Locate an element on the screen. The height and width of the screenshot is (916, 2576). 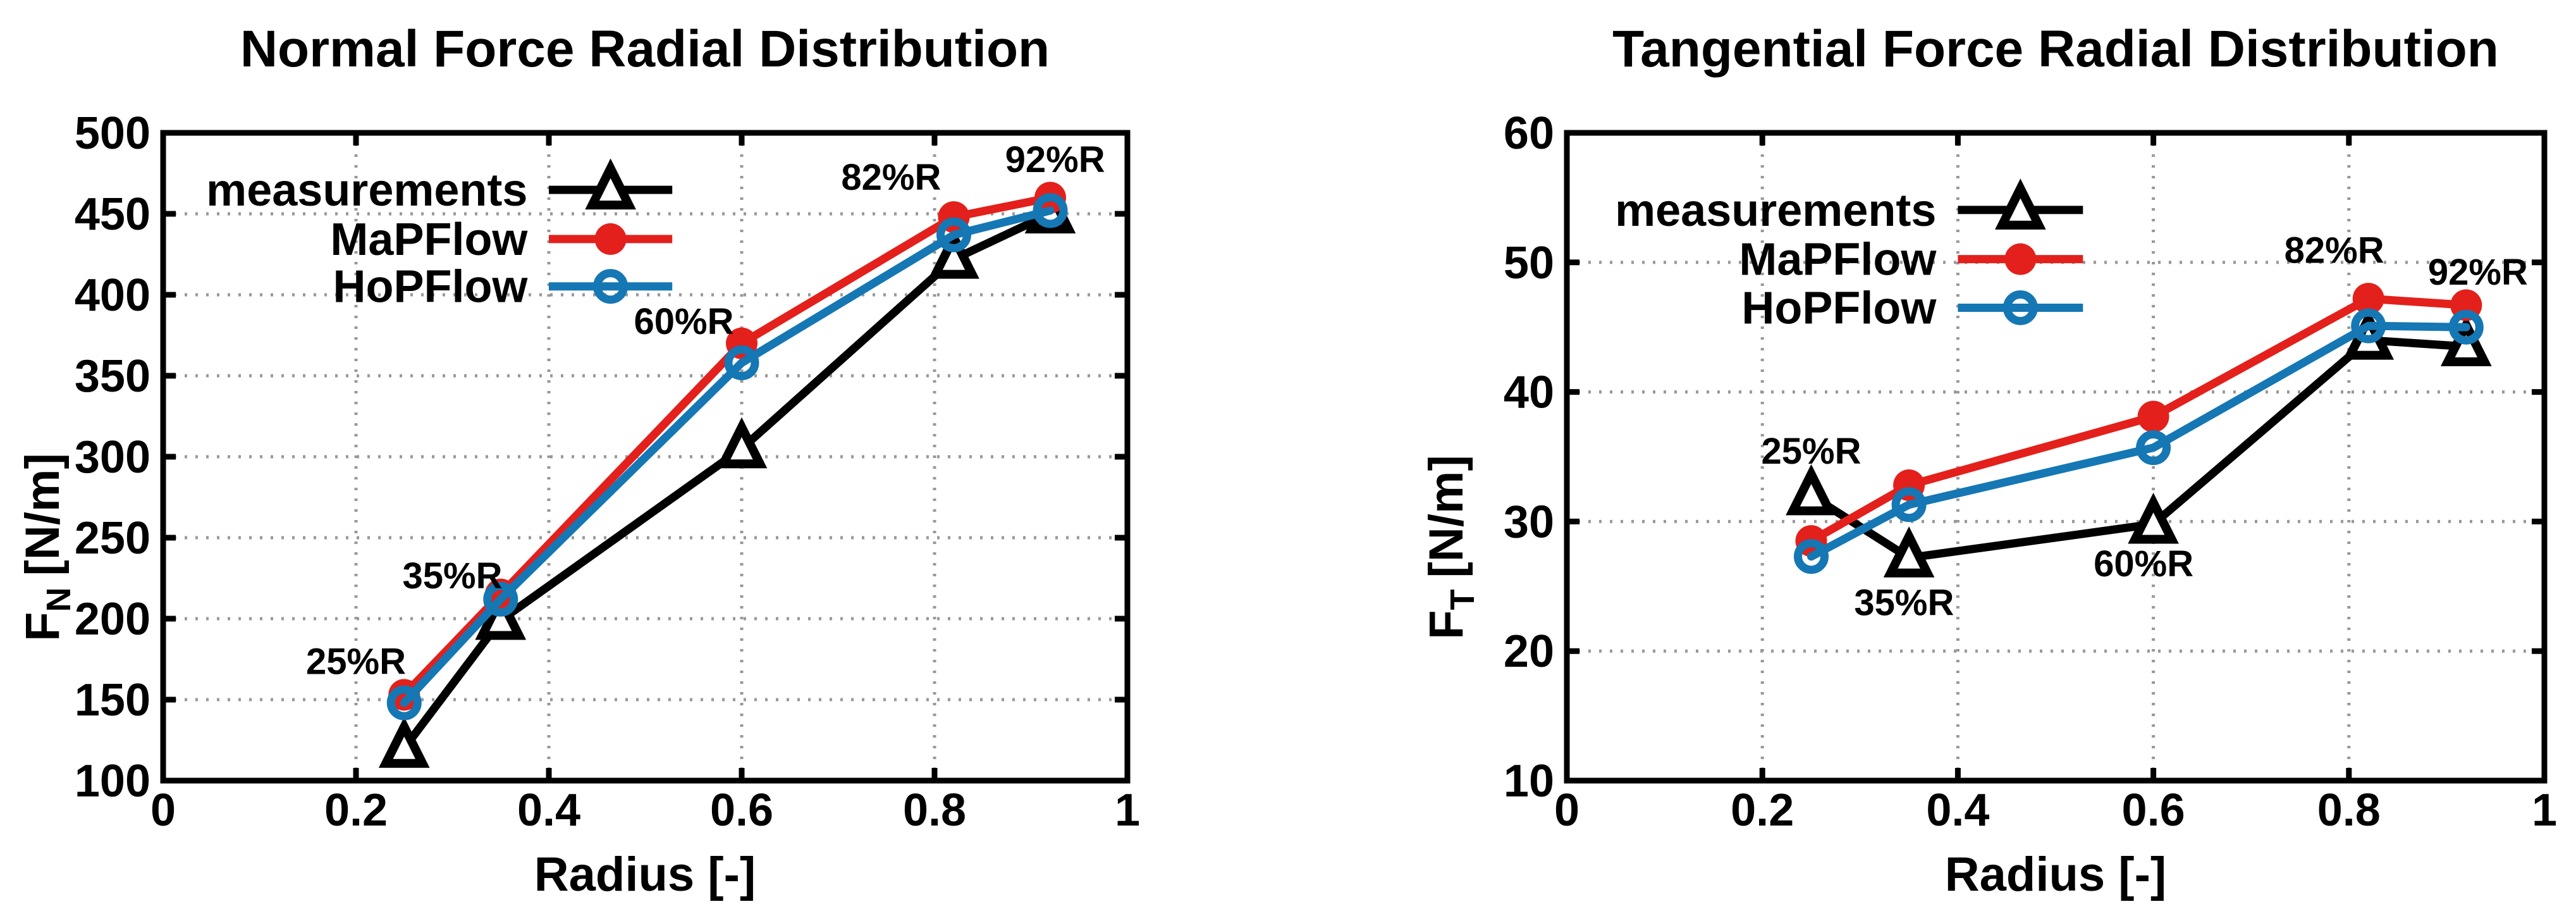
y-tick-label: 60 is located at coordinates (1529, 133).